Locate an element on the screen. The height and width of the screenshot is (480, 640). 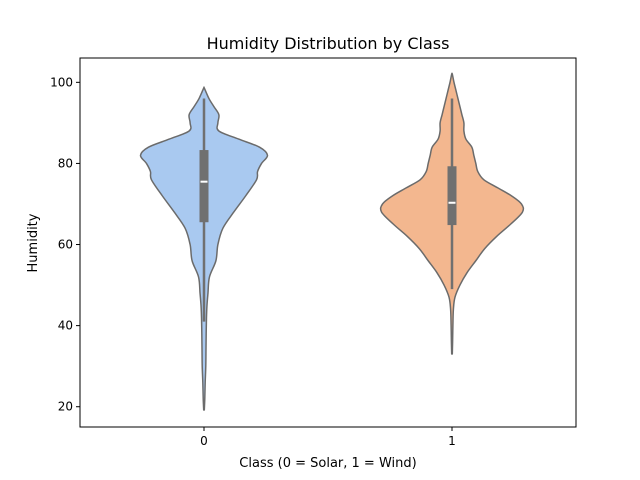
chart-title: Humidity Distribution by Class is located at coordinates (328, 43).